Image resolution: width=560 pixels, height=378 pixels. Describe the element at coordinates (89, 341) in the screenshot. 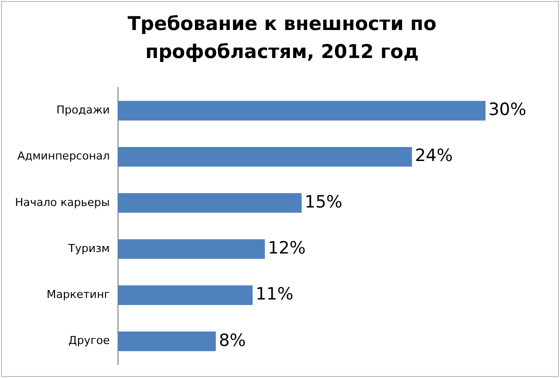

I see `y-tick-label: Другое` at that location.